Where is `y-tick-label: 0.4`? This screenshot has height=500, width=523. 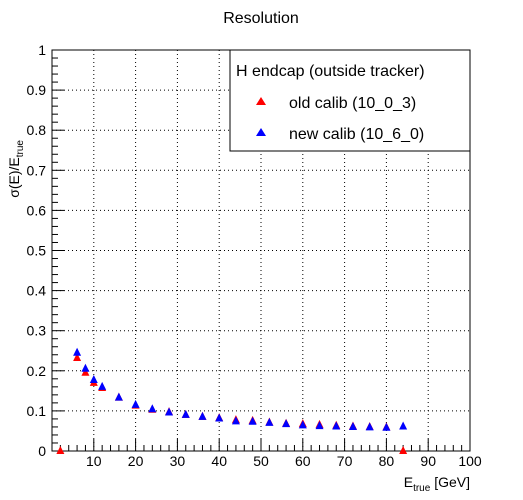
y-tick-label: 0.4 is located at coordinates (37, 291).